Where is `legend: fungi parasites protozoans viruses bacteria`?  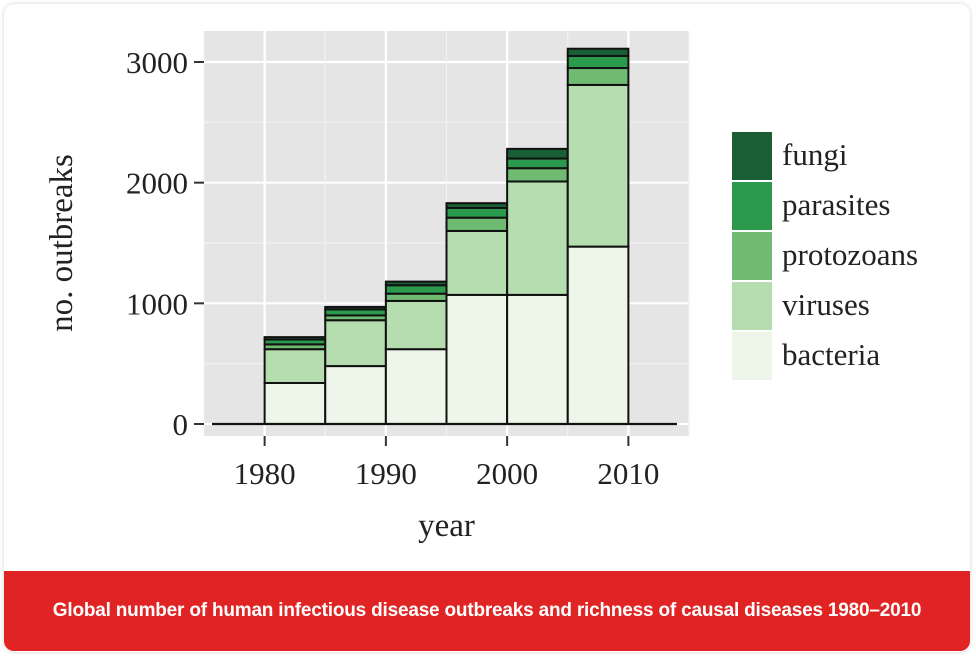
legend: fungi parasites protozoans viruses bacteria is located at coordinates (825, 256).